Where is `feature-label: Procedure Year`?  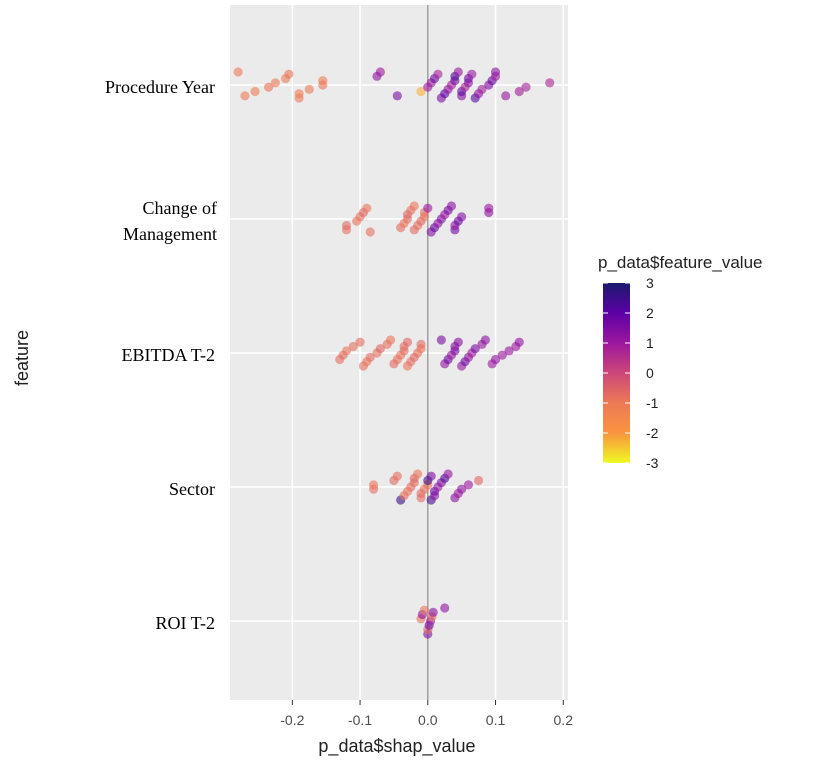 feature-label: Procedure Year is located at coordinates (160, 87).